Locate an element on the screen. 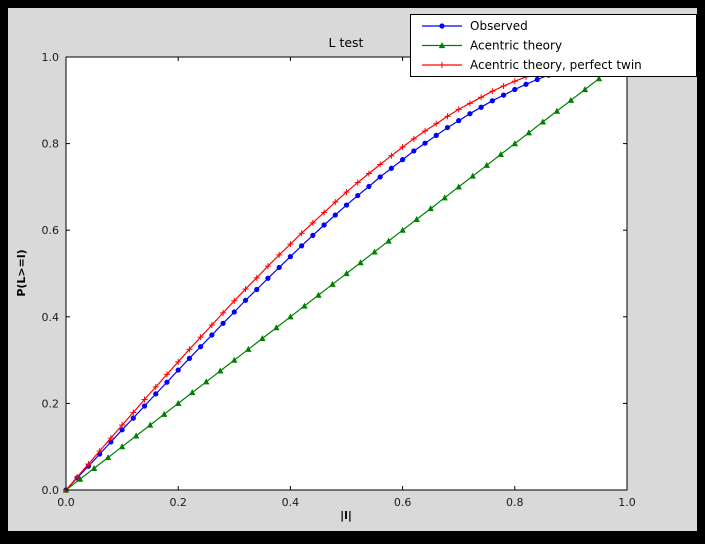 The height and width of the screenshot is (544, 705). y-tick-label: 0.0 is located at coordinates (51, 490).